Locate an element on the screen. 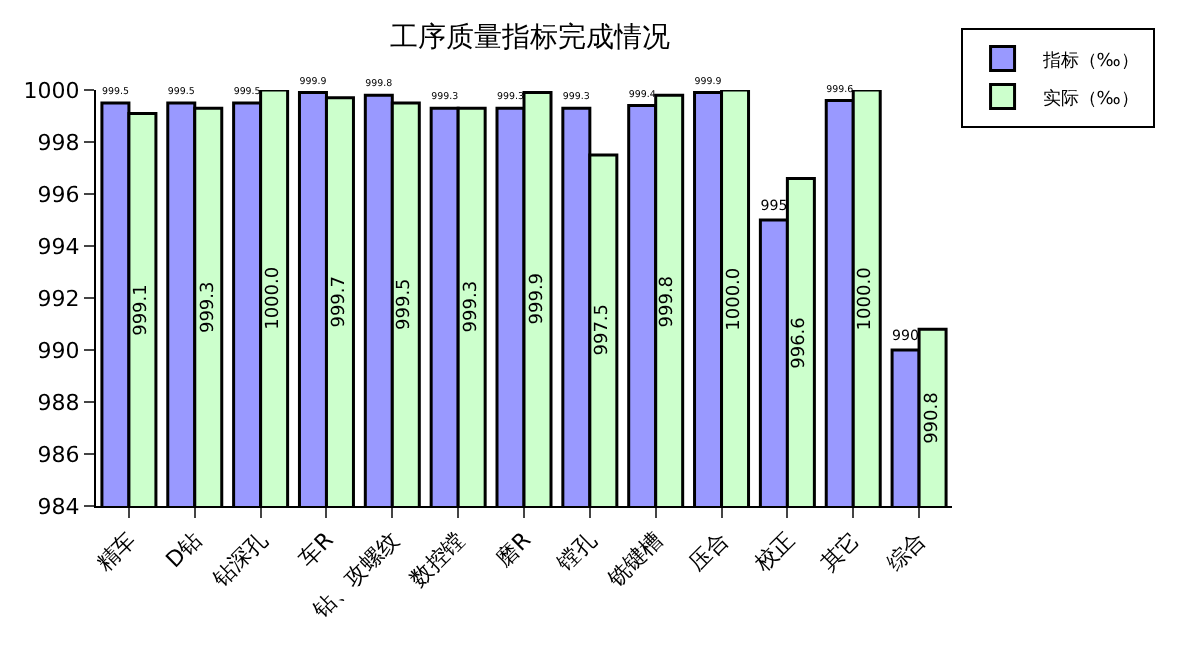 The height and width of the screenshot is (648, 1178). chart-title: 工序质量指标完成情况 is located at coordinates (530, 37).